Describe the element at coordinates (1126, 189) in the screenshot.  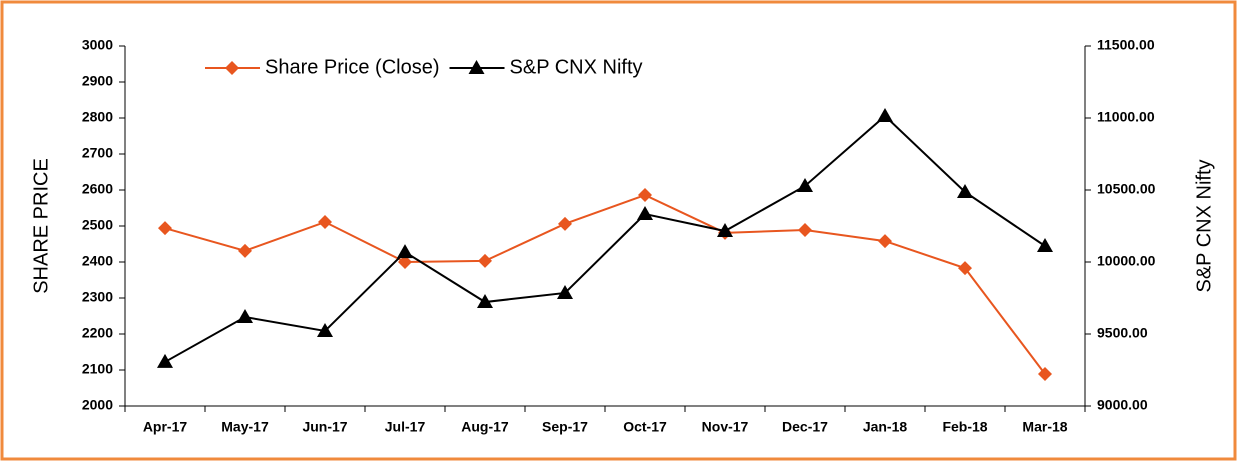
I see `y2-tick-label: 10500.00` at that location.